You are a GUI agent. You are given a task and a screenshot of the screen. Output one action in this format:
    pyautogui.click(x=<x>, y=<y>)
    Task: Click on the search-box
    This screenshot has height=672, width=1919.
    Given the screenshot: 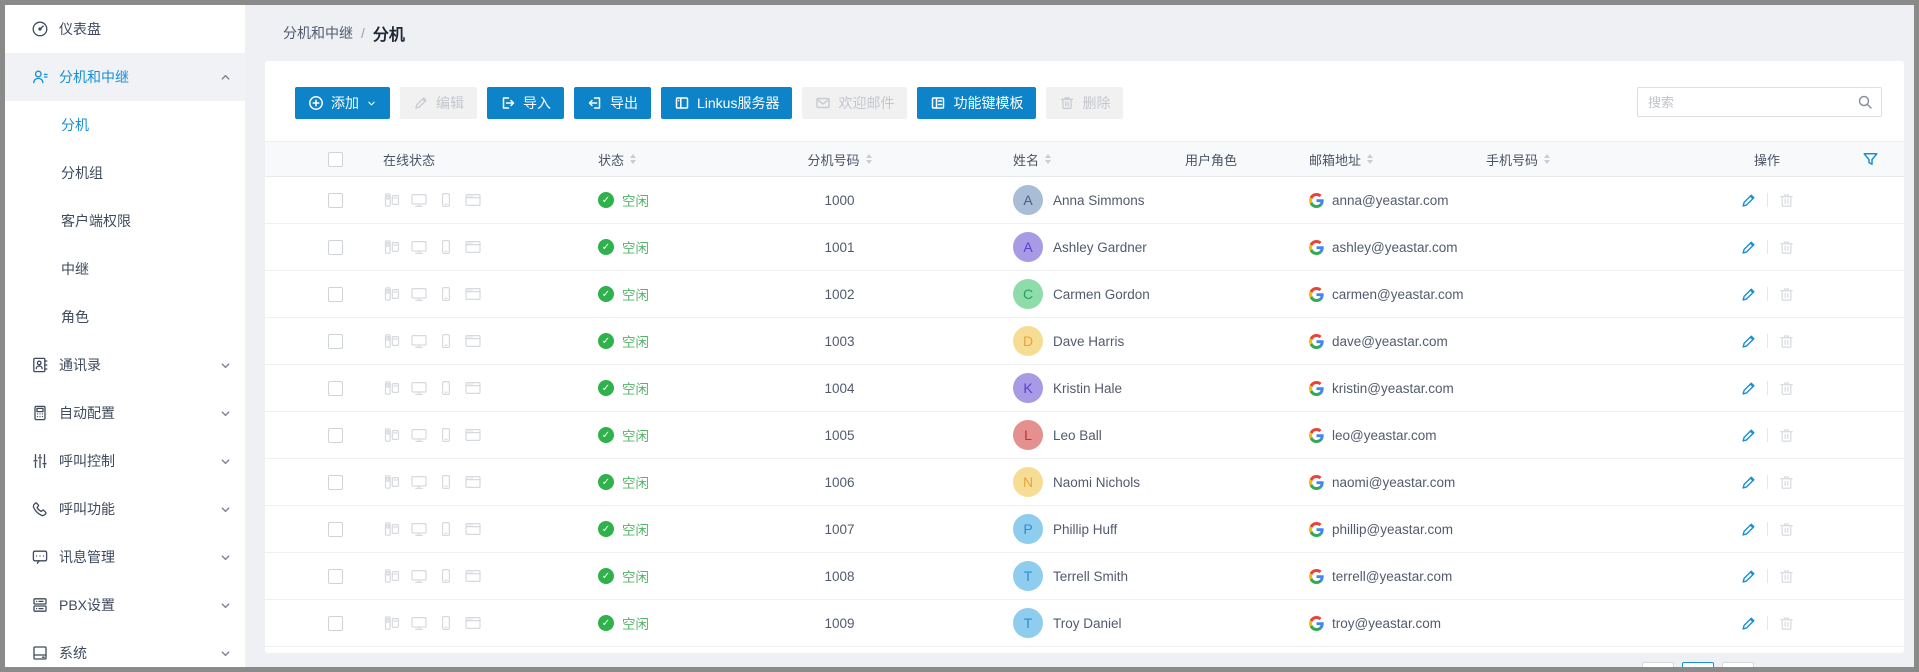 What is the action you would take?
    pyautogui.click(x=1759, y=102)
    